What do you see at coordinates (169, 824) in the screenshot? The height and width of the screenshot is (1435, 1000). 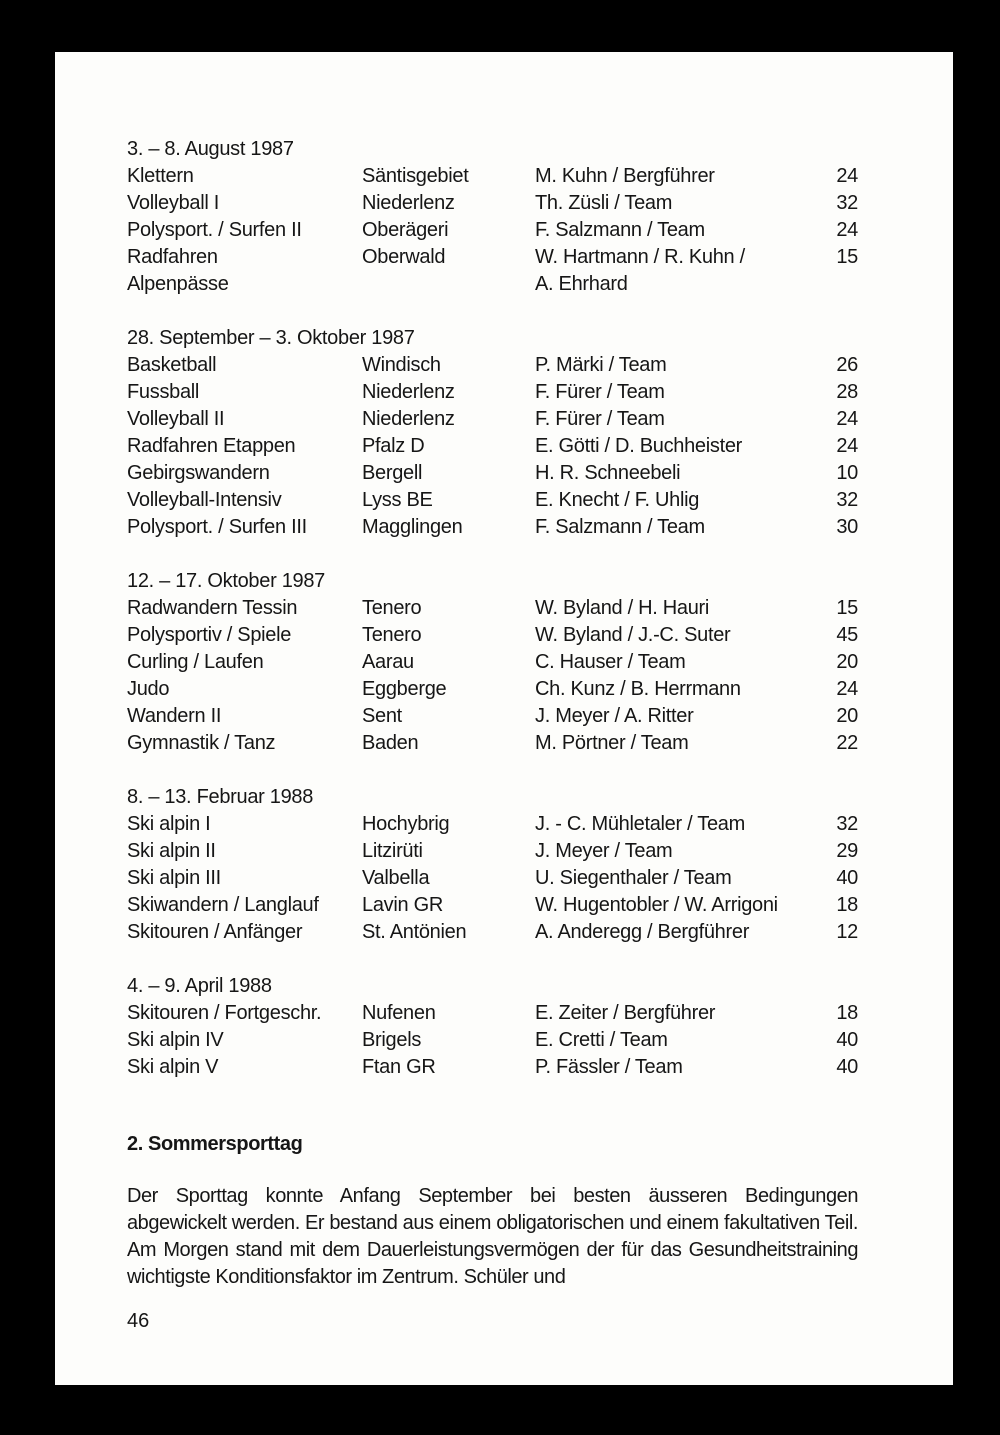 I see `course-name: Ski alpin I` at bounding box center [169, 824].